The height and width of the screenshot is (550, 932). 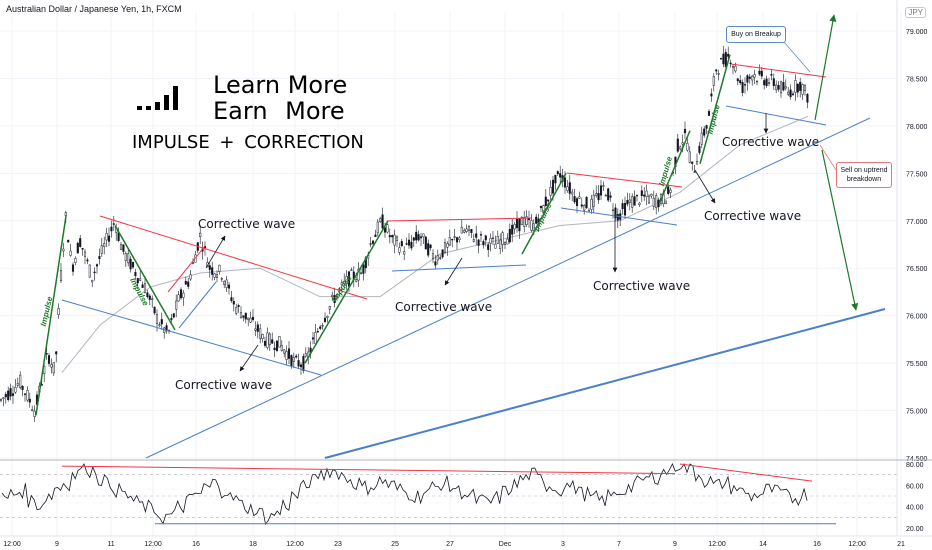 What do you see at coordinates (51, 315) in the screenshot?
I see `impulse-line` at bounding box center [51, 315].